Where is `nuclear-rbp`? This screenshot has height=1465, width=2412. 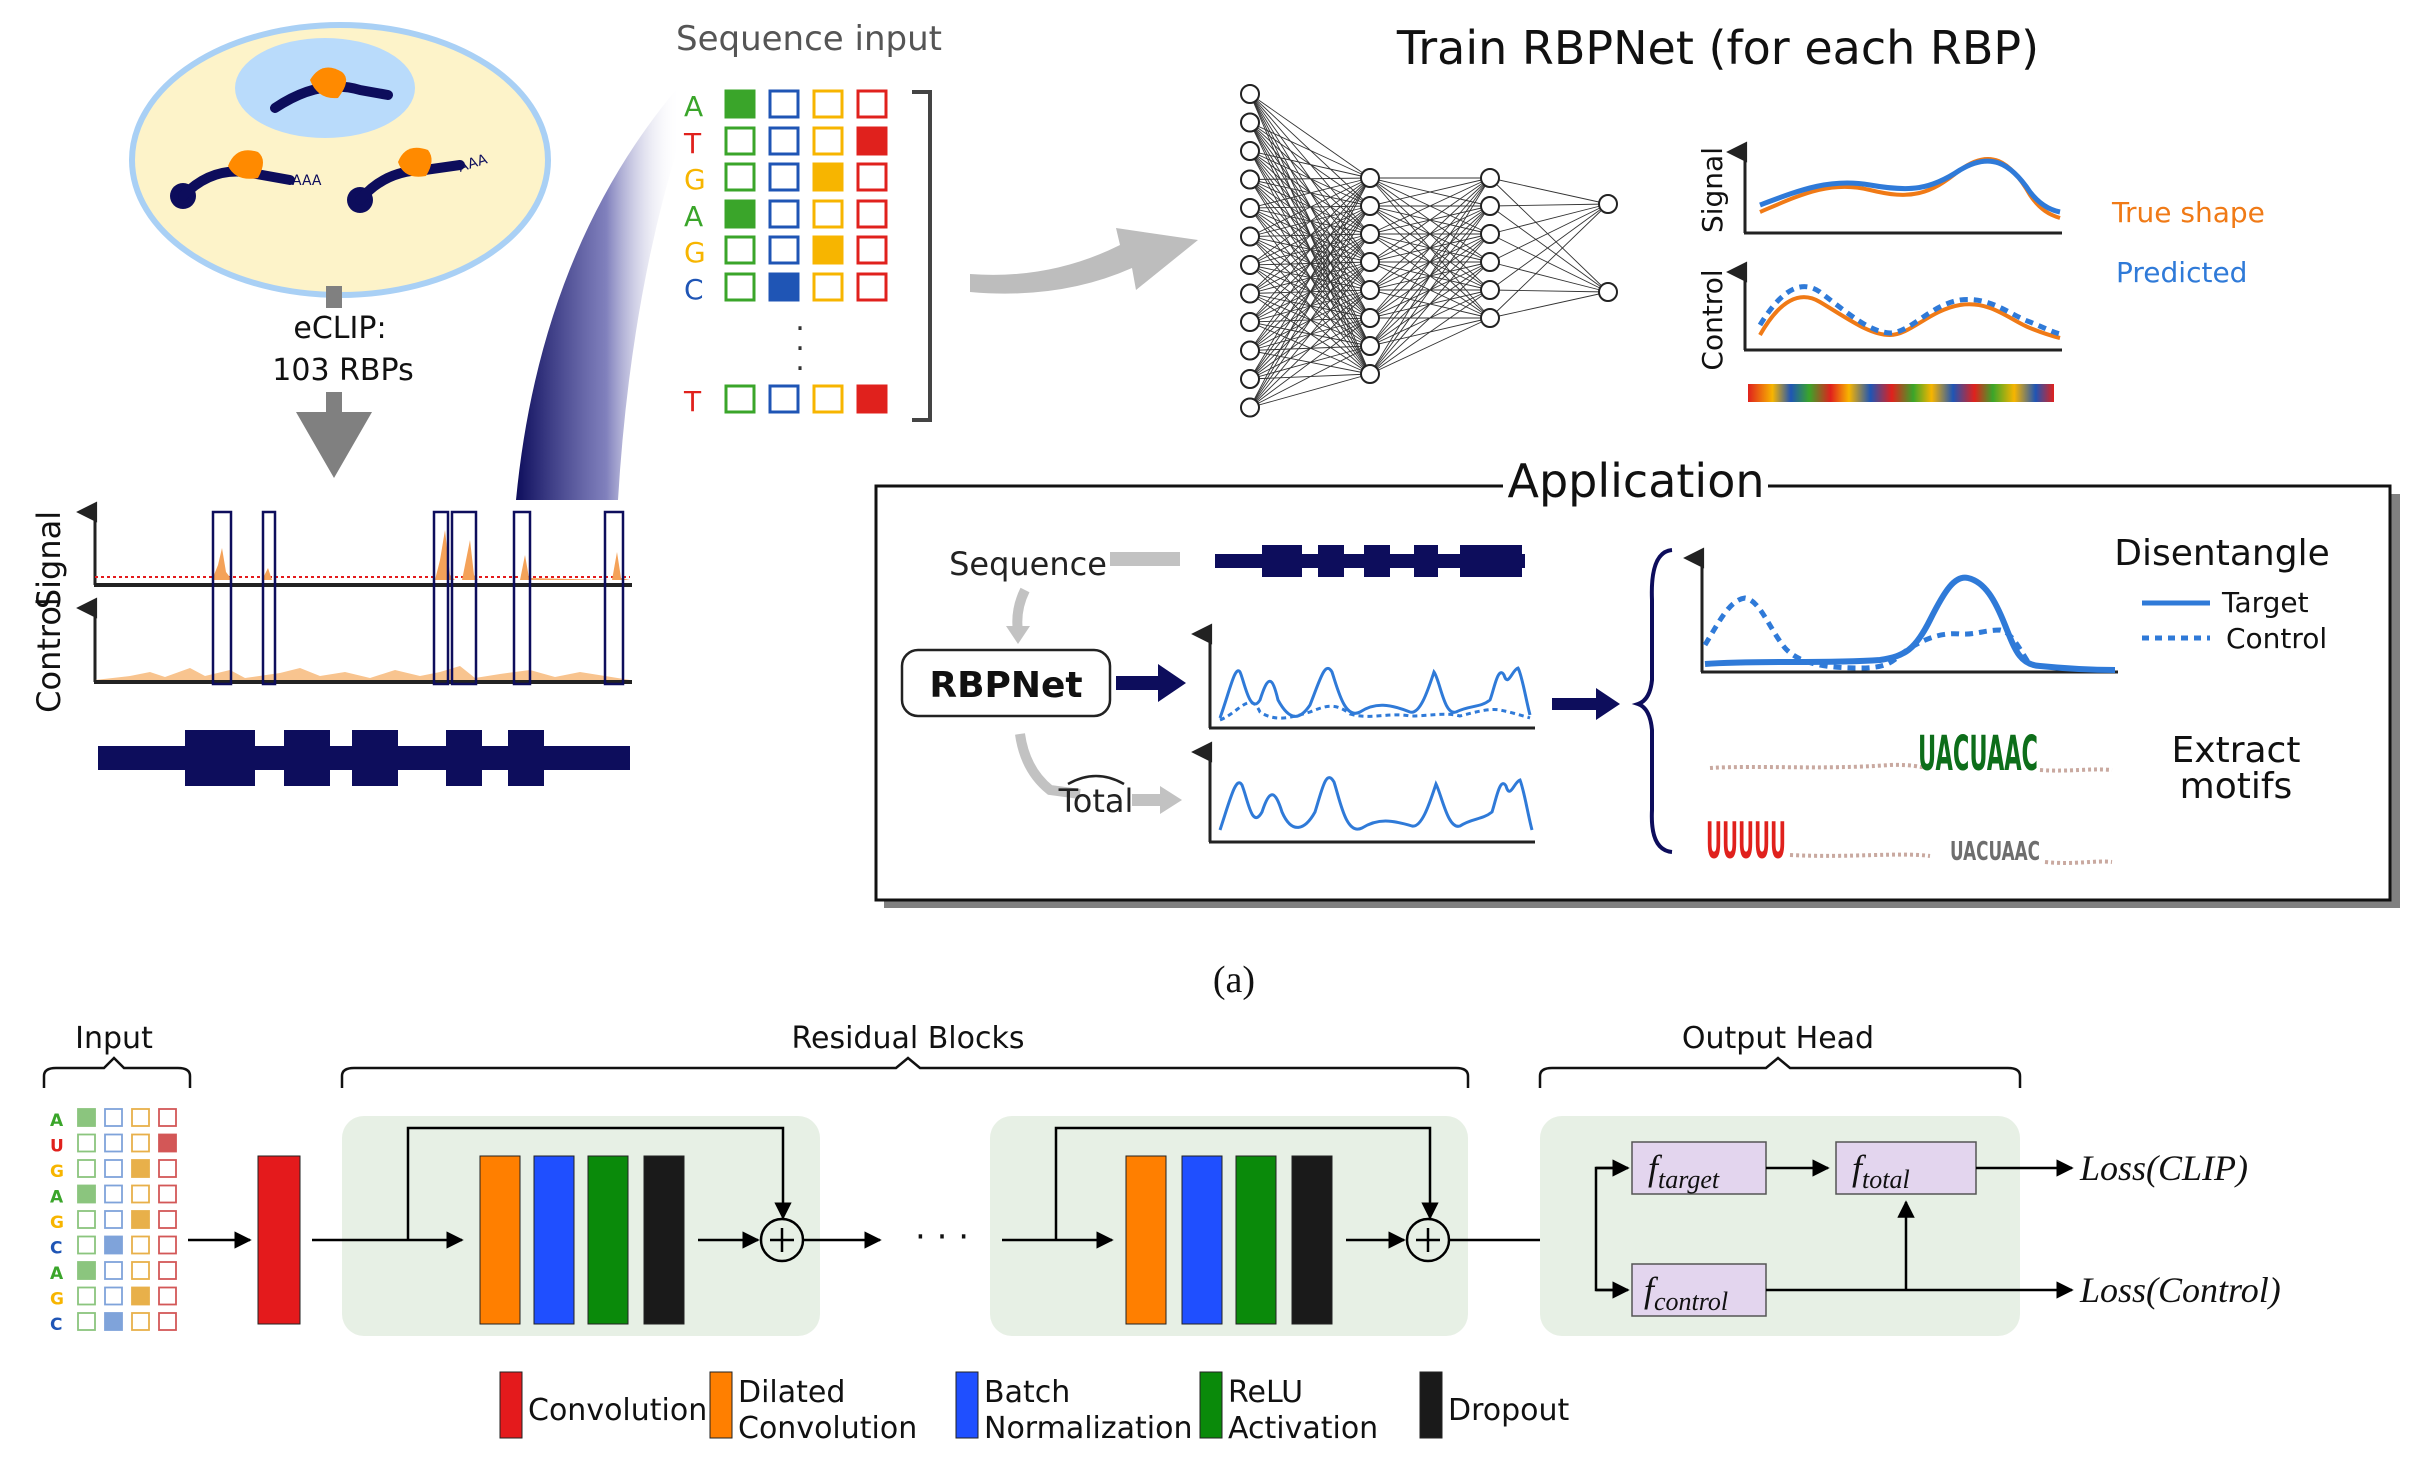
nuclear-rbp is located at coordinates (328, 83).